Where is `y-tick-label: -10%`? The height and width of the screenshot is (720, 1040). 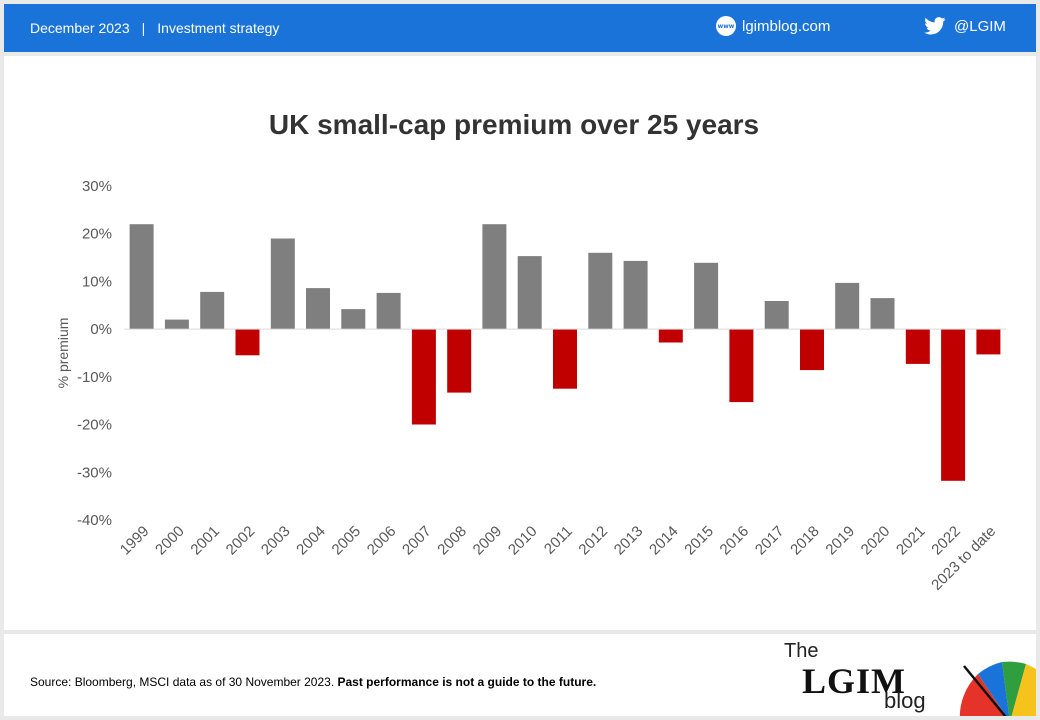 y-tick-label: -10% is located at coordinates (94, 377).